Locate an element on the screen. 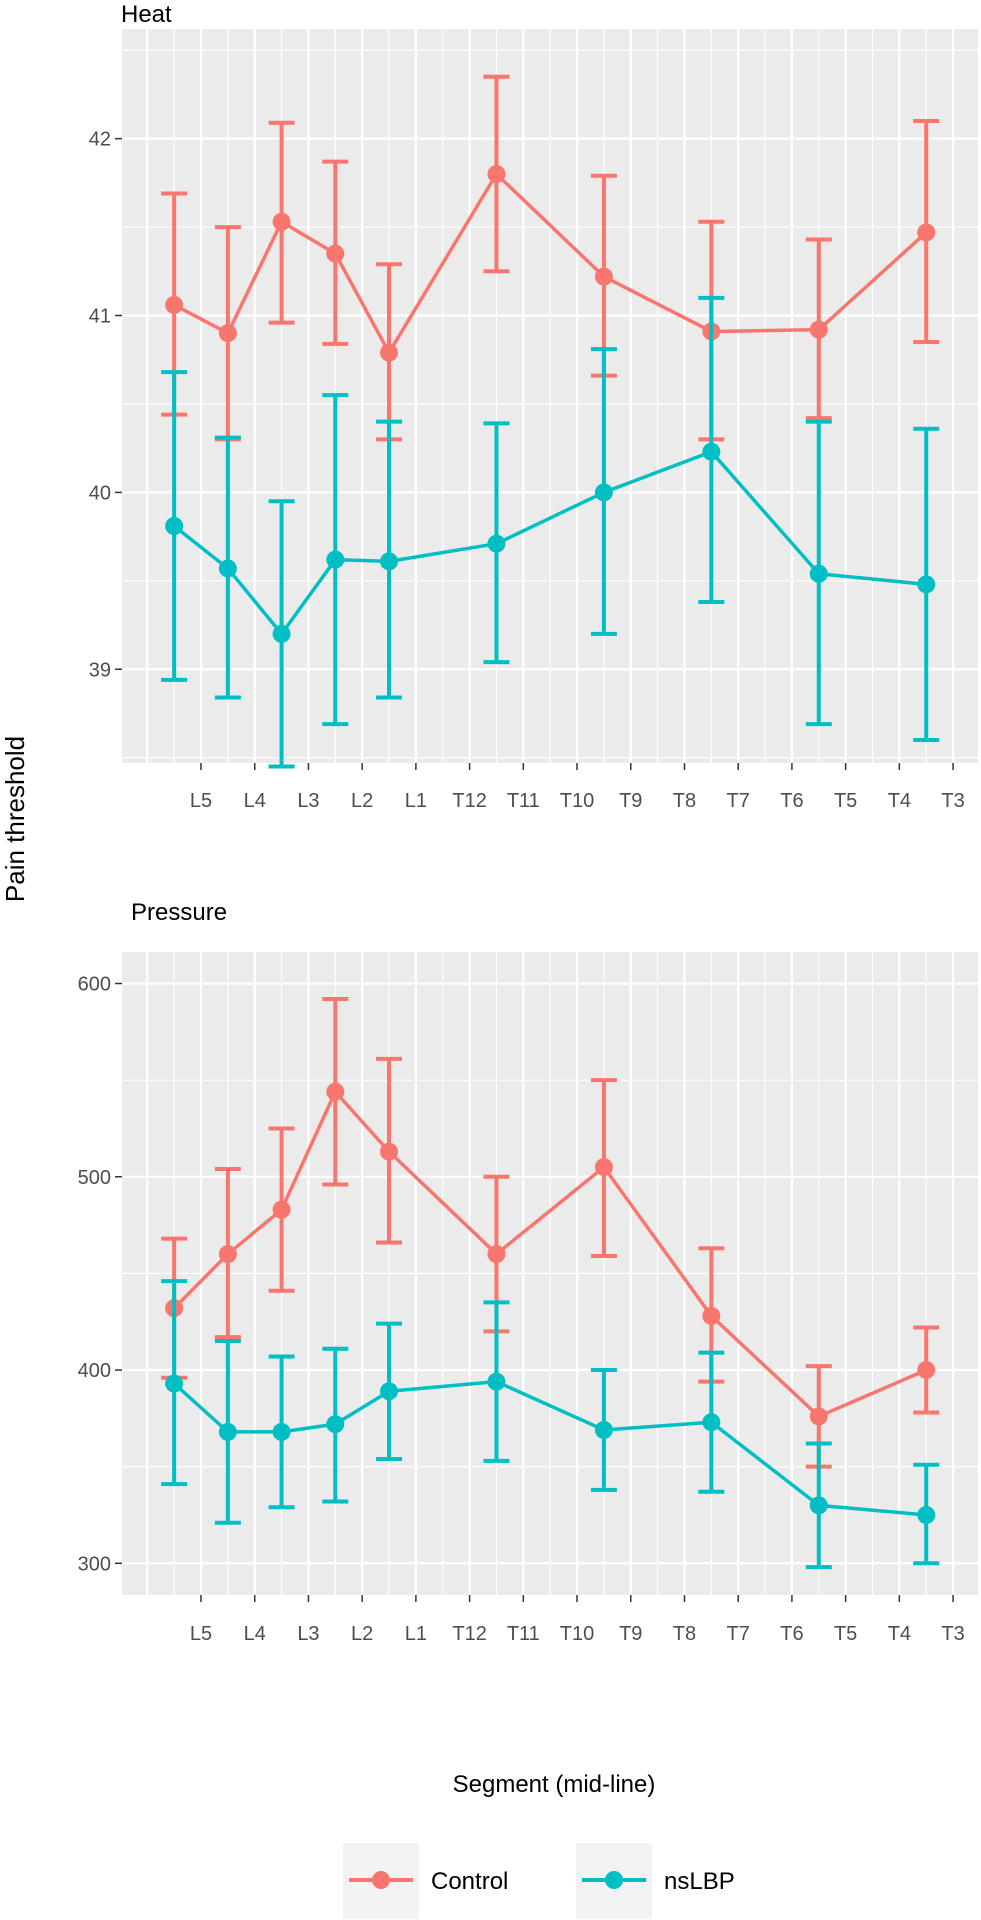 The height and width of the screenshot is (1920, 981). legend-label-control: Control is located at coordinates (469, 1881).